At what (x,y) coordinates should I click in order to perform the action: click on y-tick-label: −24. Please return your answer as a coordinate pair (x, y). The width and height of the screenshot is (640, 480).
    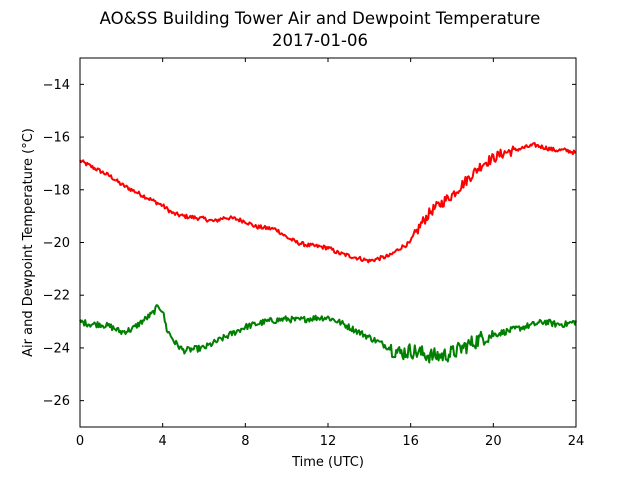
    Looking at the image, I should click on (56, 348).